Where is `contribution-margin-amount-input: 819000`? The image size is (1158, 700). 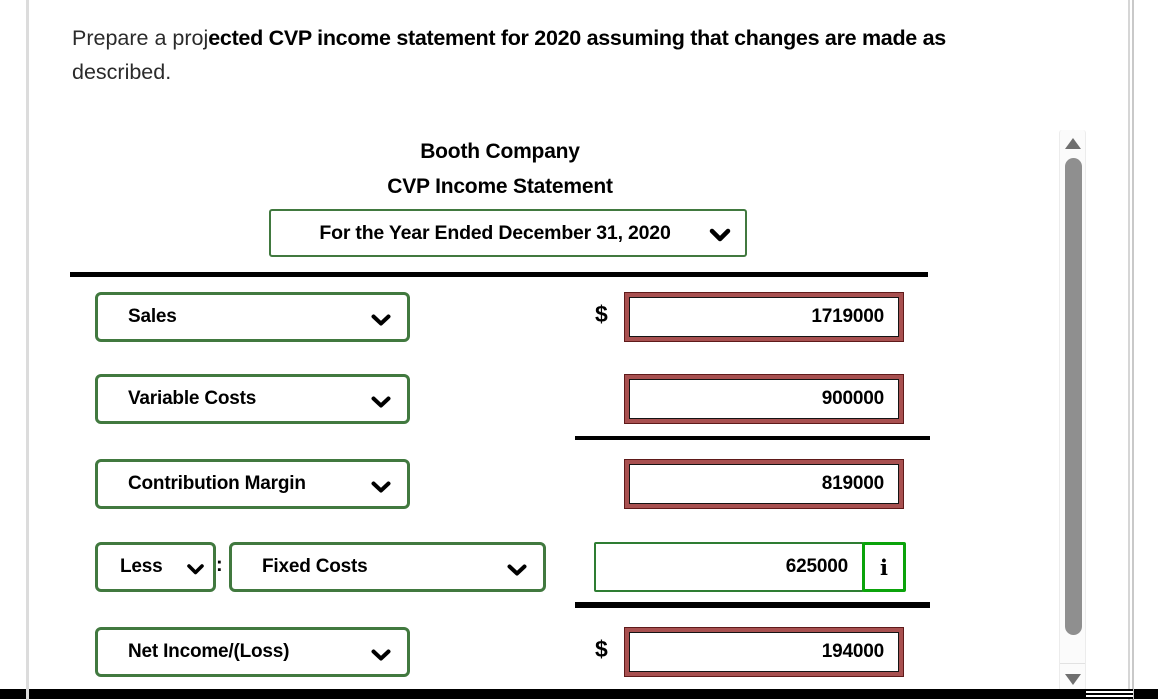
contribution-margin-amount-input: 819000 is located at coordinates (764, 484).